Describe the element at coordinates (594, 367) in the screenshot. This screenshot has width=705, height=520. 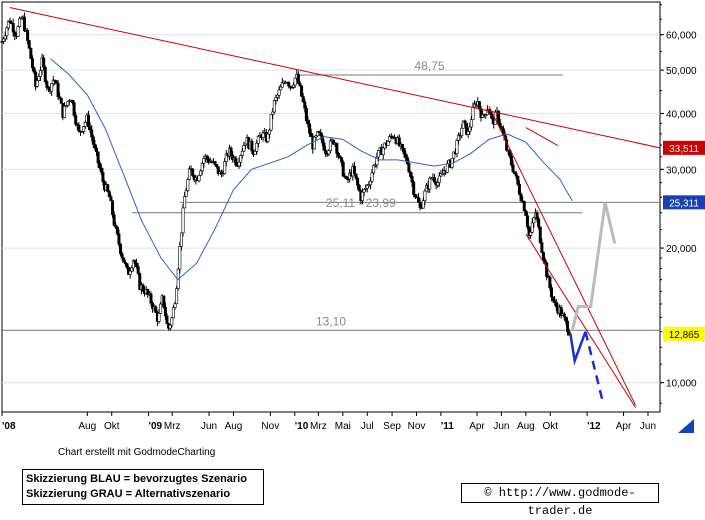
I see `blue-scenario-dashed` at that location.